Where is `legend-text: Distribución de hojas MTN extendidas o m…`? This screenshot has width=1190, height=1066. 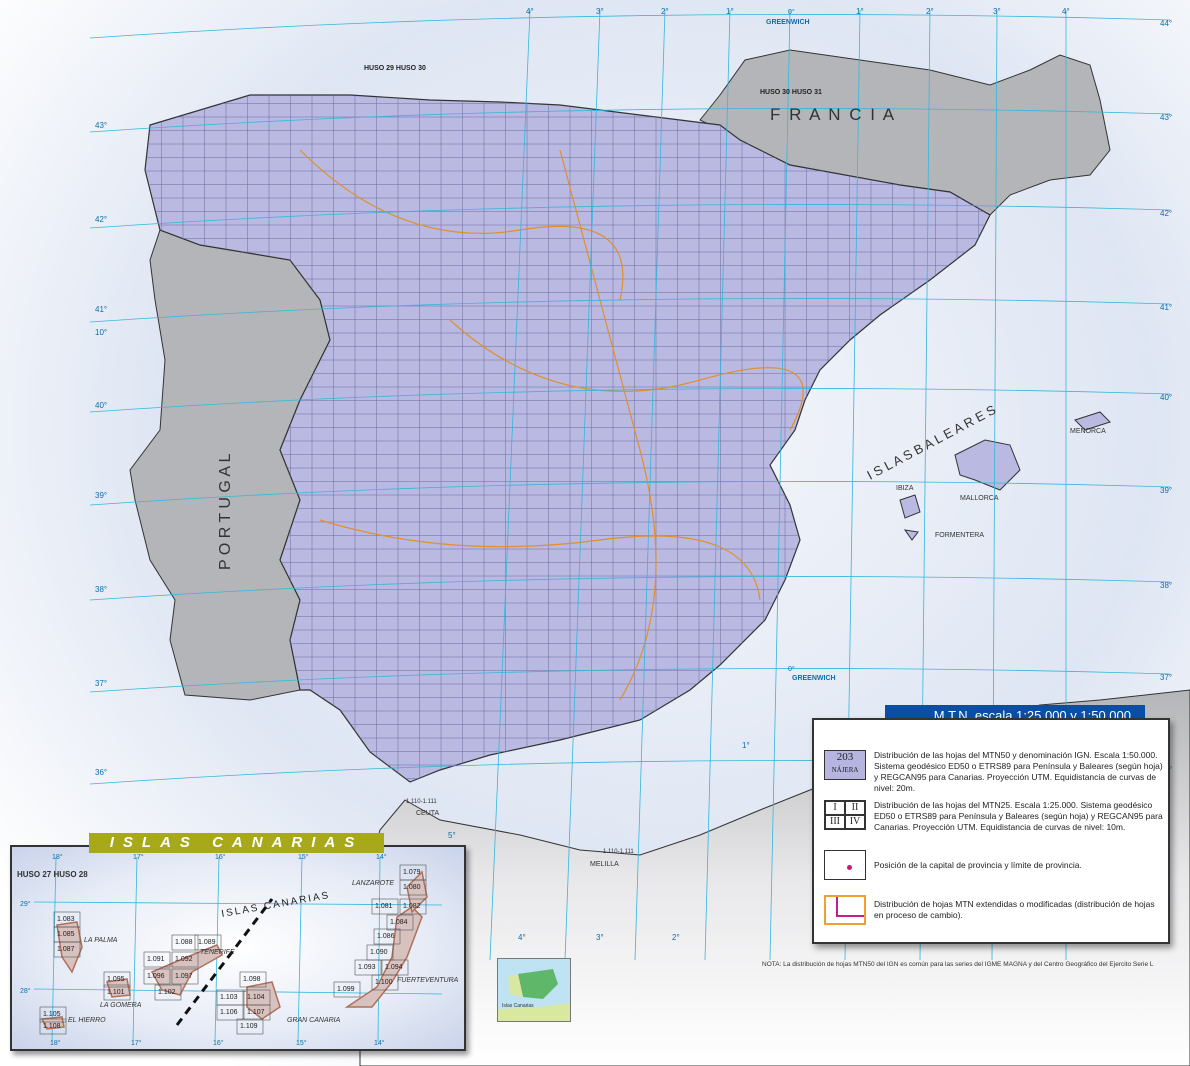 legend-text: Distribución de hojas MTN extendidas o m… is located at coordinates (1014, 909).